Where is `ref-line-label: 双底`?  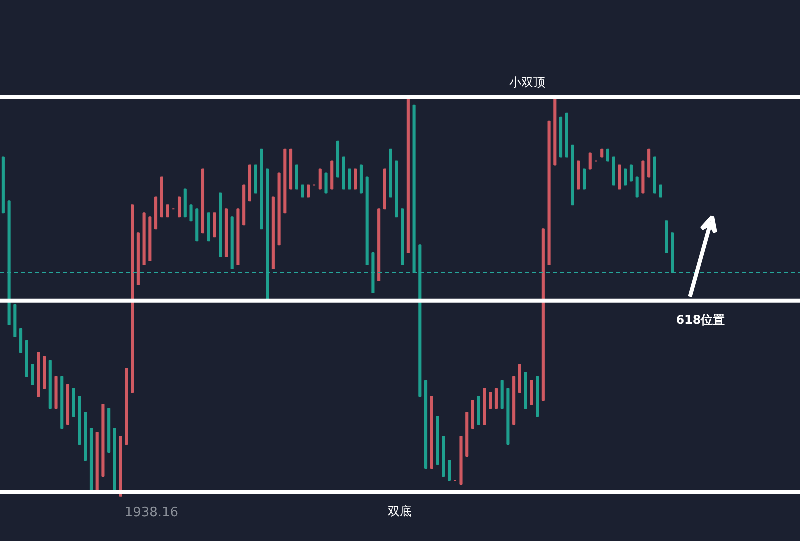 ref-line-label: 双底 is located at coordinates (400, 511).